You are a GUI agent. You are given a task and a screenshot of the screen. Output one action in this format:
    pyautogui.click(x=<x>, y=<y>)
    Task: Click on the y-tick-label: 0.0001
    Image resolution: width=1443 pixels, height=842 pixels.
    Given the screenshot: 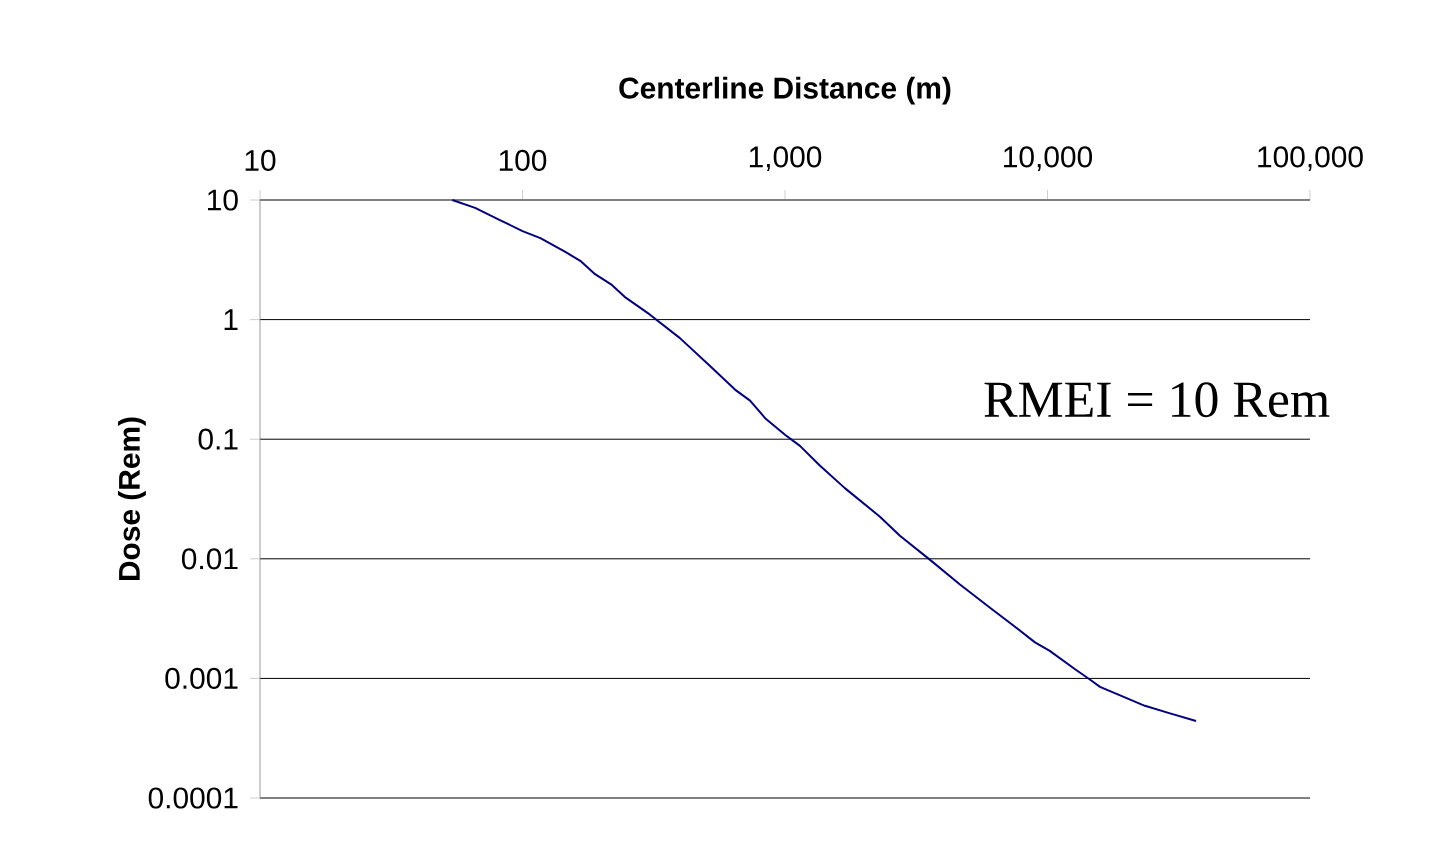 What is the action you would take?
    pyautogui.click(x=193, y=798)
    